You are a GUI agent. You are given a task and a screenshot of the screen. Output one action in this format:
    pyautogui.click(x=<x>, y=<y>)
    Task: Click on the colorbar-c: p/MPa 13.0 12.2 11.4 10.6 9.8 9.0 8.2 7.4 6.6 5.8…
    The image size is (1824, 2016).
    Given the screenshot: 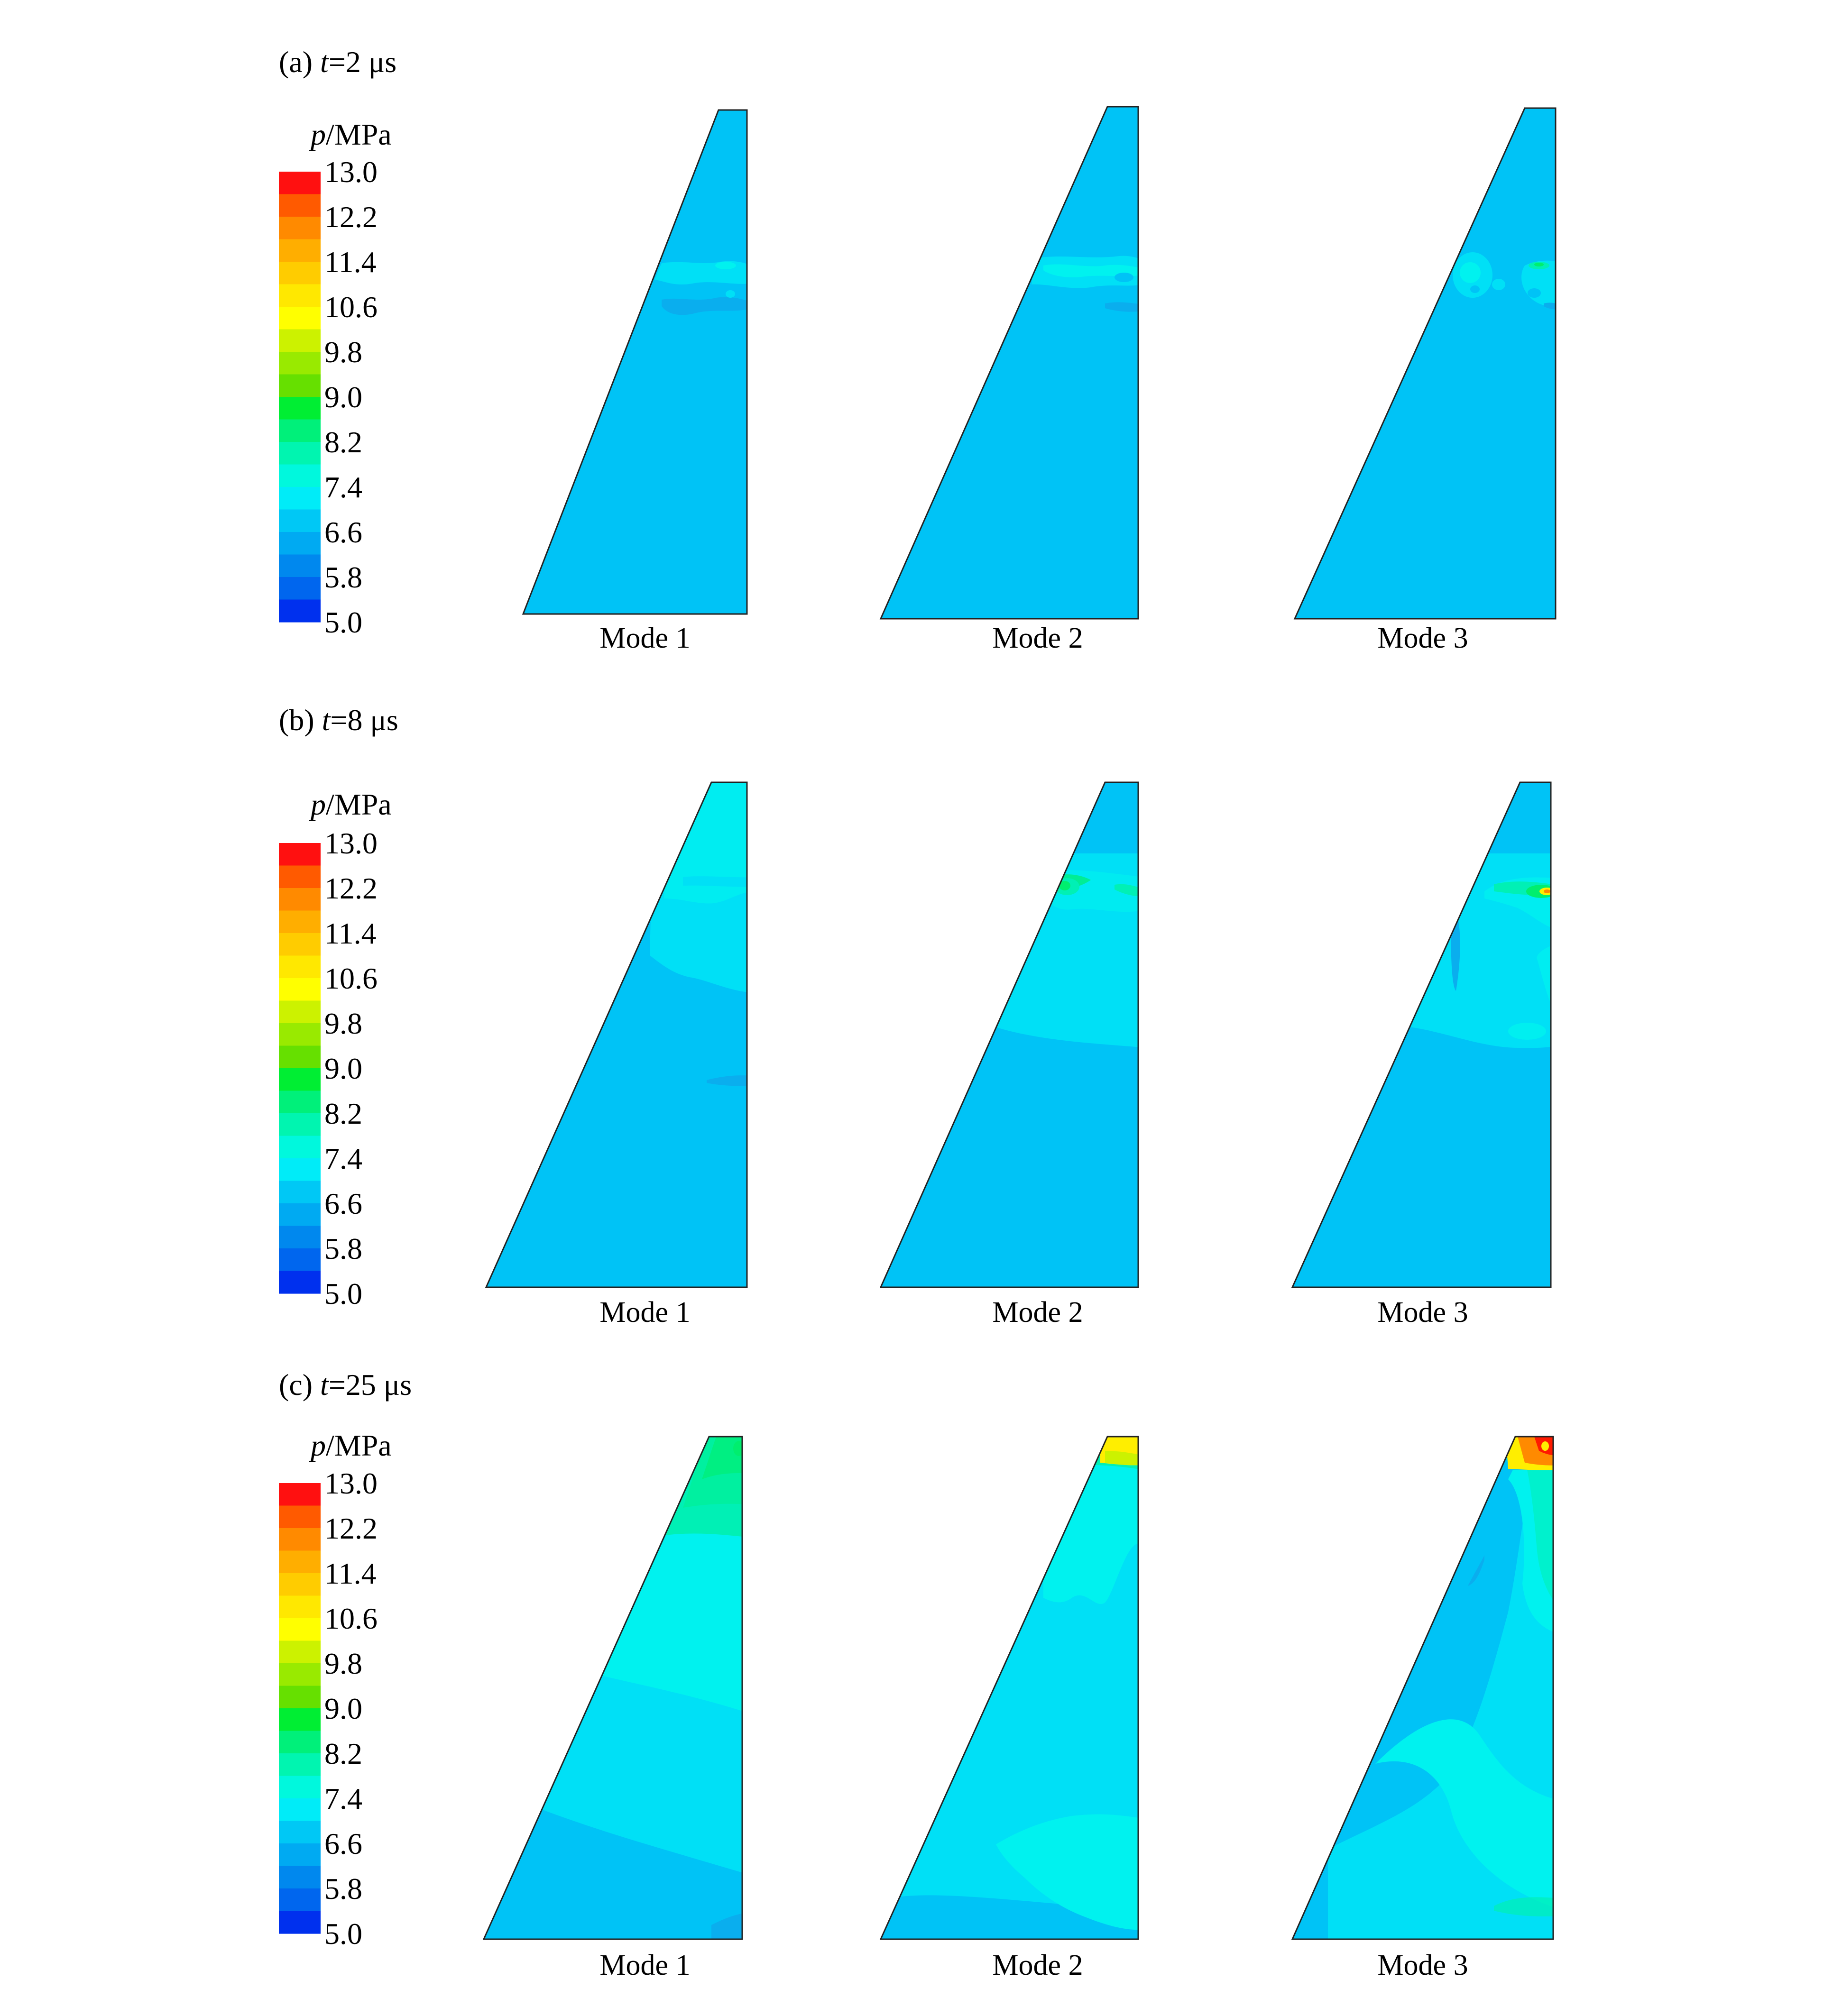 What is the action you would take?
    pyautogui.click(x=336, y=1690)
    